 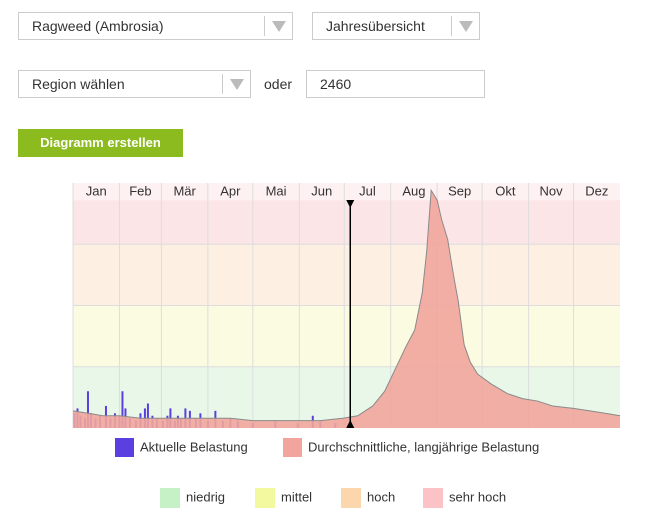 I want to click on level-label: mittel, so click(x=296, y=496).